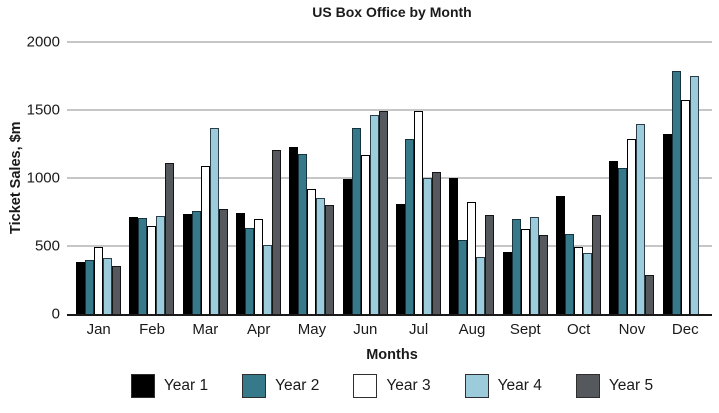  What do you see at coordinates (578, 329) in the screenshot?
I see `x-tick-label: Oct` at bounding box center [578, 329].